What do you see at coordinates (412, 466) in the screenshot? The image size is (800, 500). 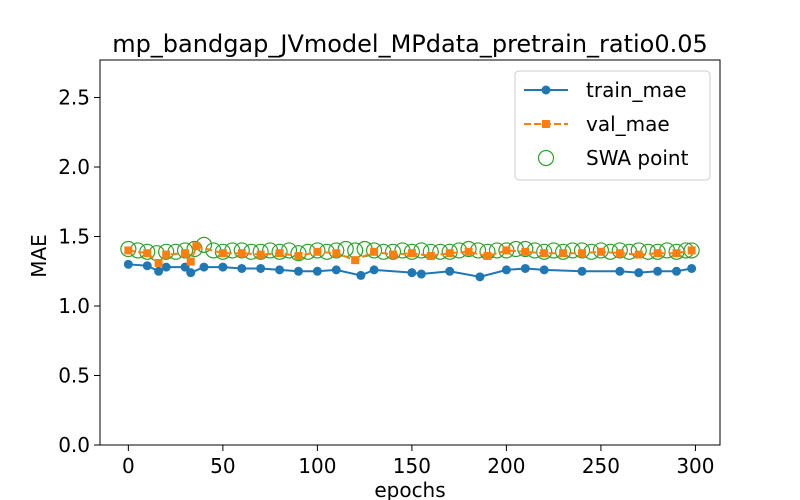 I see `x-tick-label: 150` at bounding box center [412, 466].